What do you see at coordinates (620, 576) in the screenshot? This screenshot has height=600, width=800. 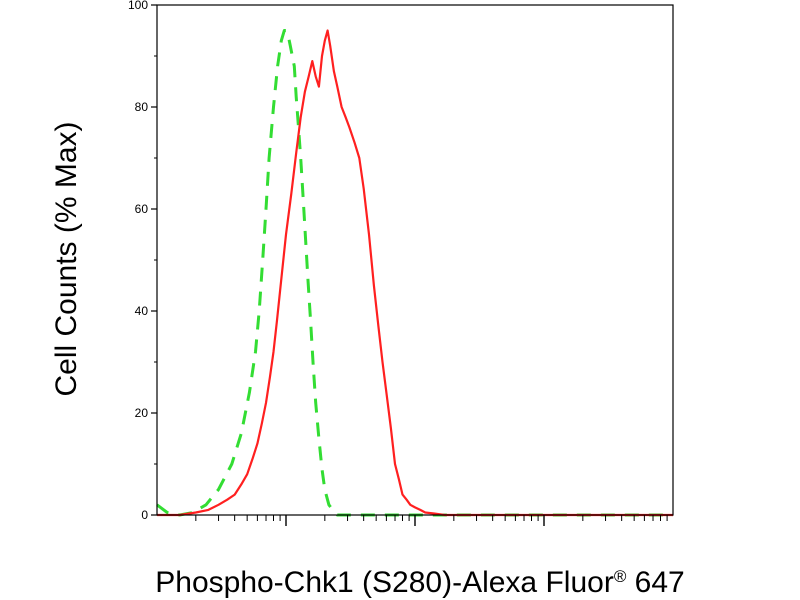 I see `registered-mark: ®` at bounding box center [620, 576].